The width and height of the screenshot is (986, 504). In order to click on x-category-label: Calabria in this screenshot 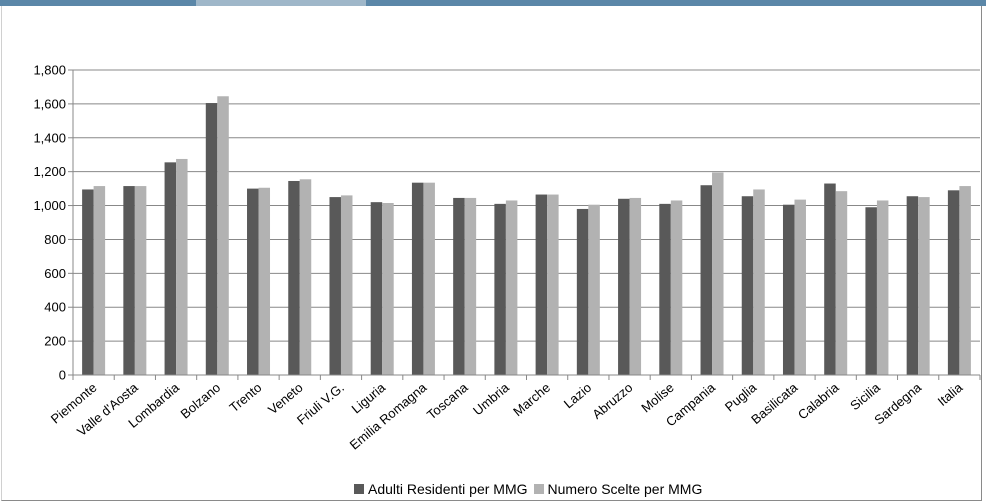, I will do `click(818, 400)`.